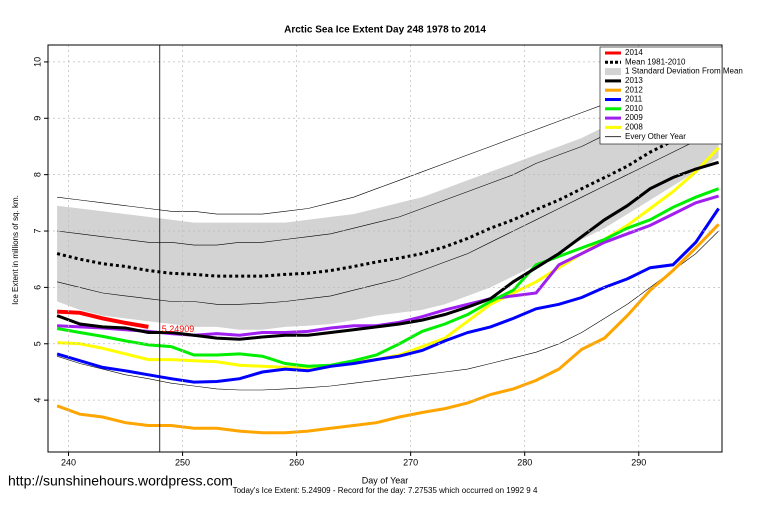 This screenshot has height=506, width=760. What do you see at coordinates (37, 287) in the screenshot?
I see `y-tick-label: 6` at bounding box center [37, 287].